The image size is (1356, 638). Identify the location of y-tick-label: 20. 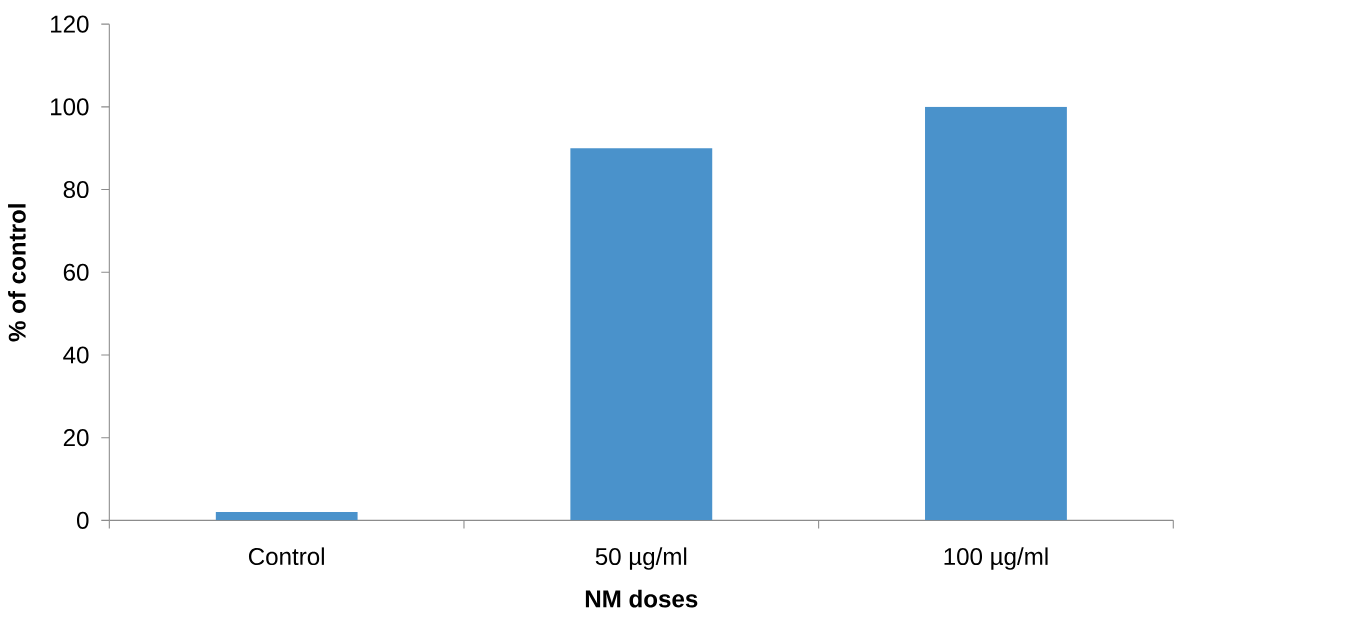
(76, 438).